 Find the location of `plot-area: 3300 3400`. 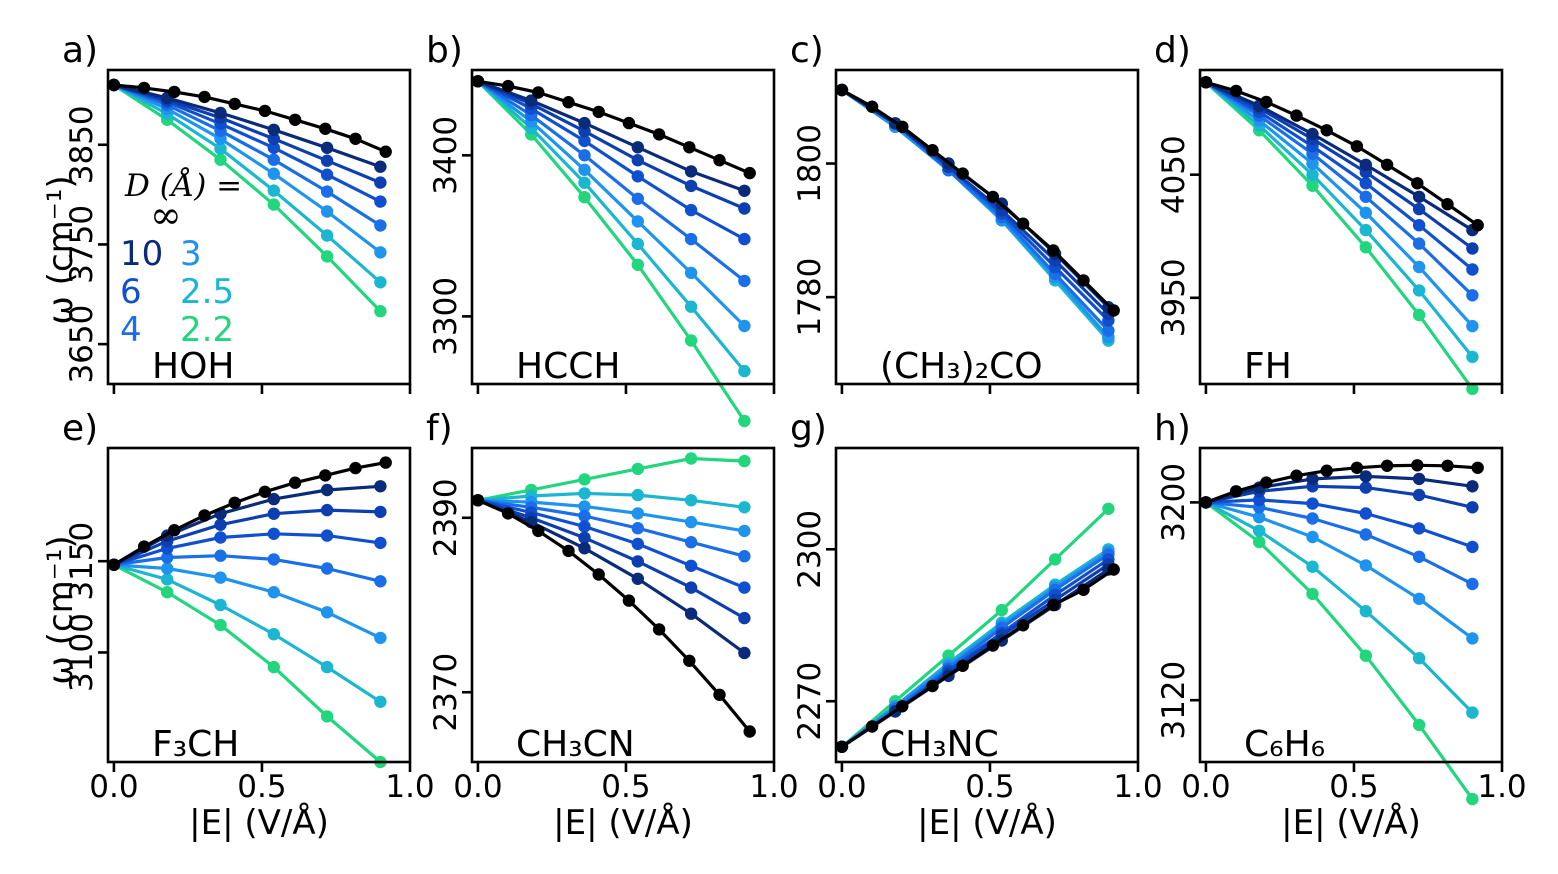

plot-area: 3300 3400 is located at coordinates (602, 248).